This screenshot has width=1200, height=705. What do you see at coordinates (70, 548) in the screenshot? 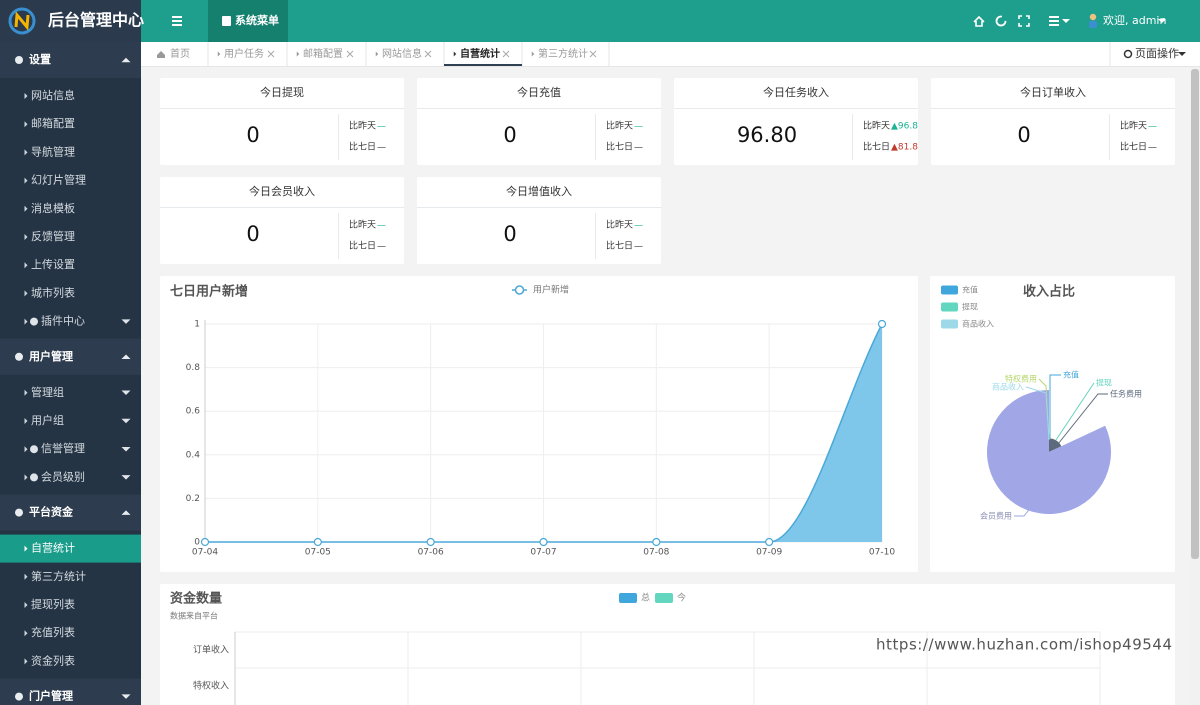
I see `sidebar-item: 自营统计` at bounding box center [70, 548].